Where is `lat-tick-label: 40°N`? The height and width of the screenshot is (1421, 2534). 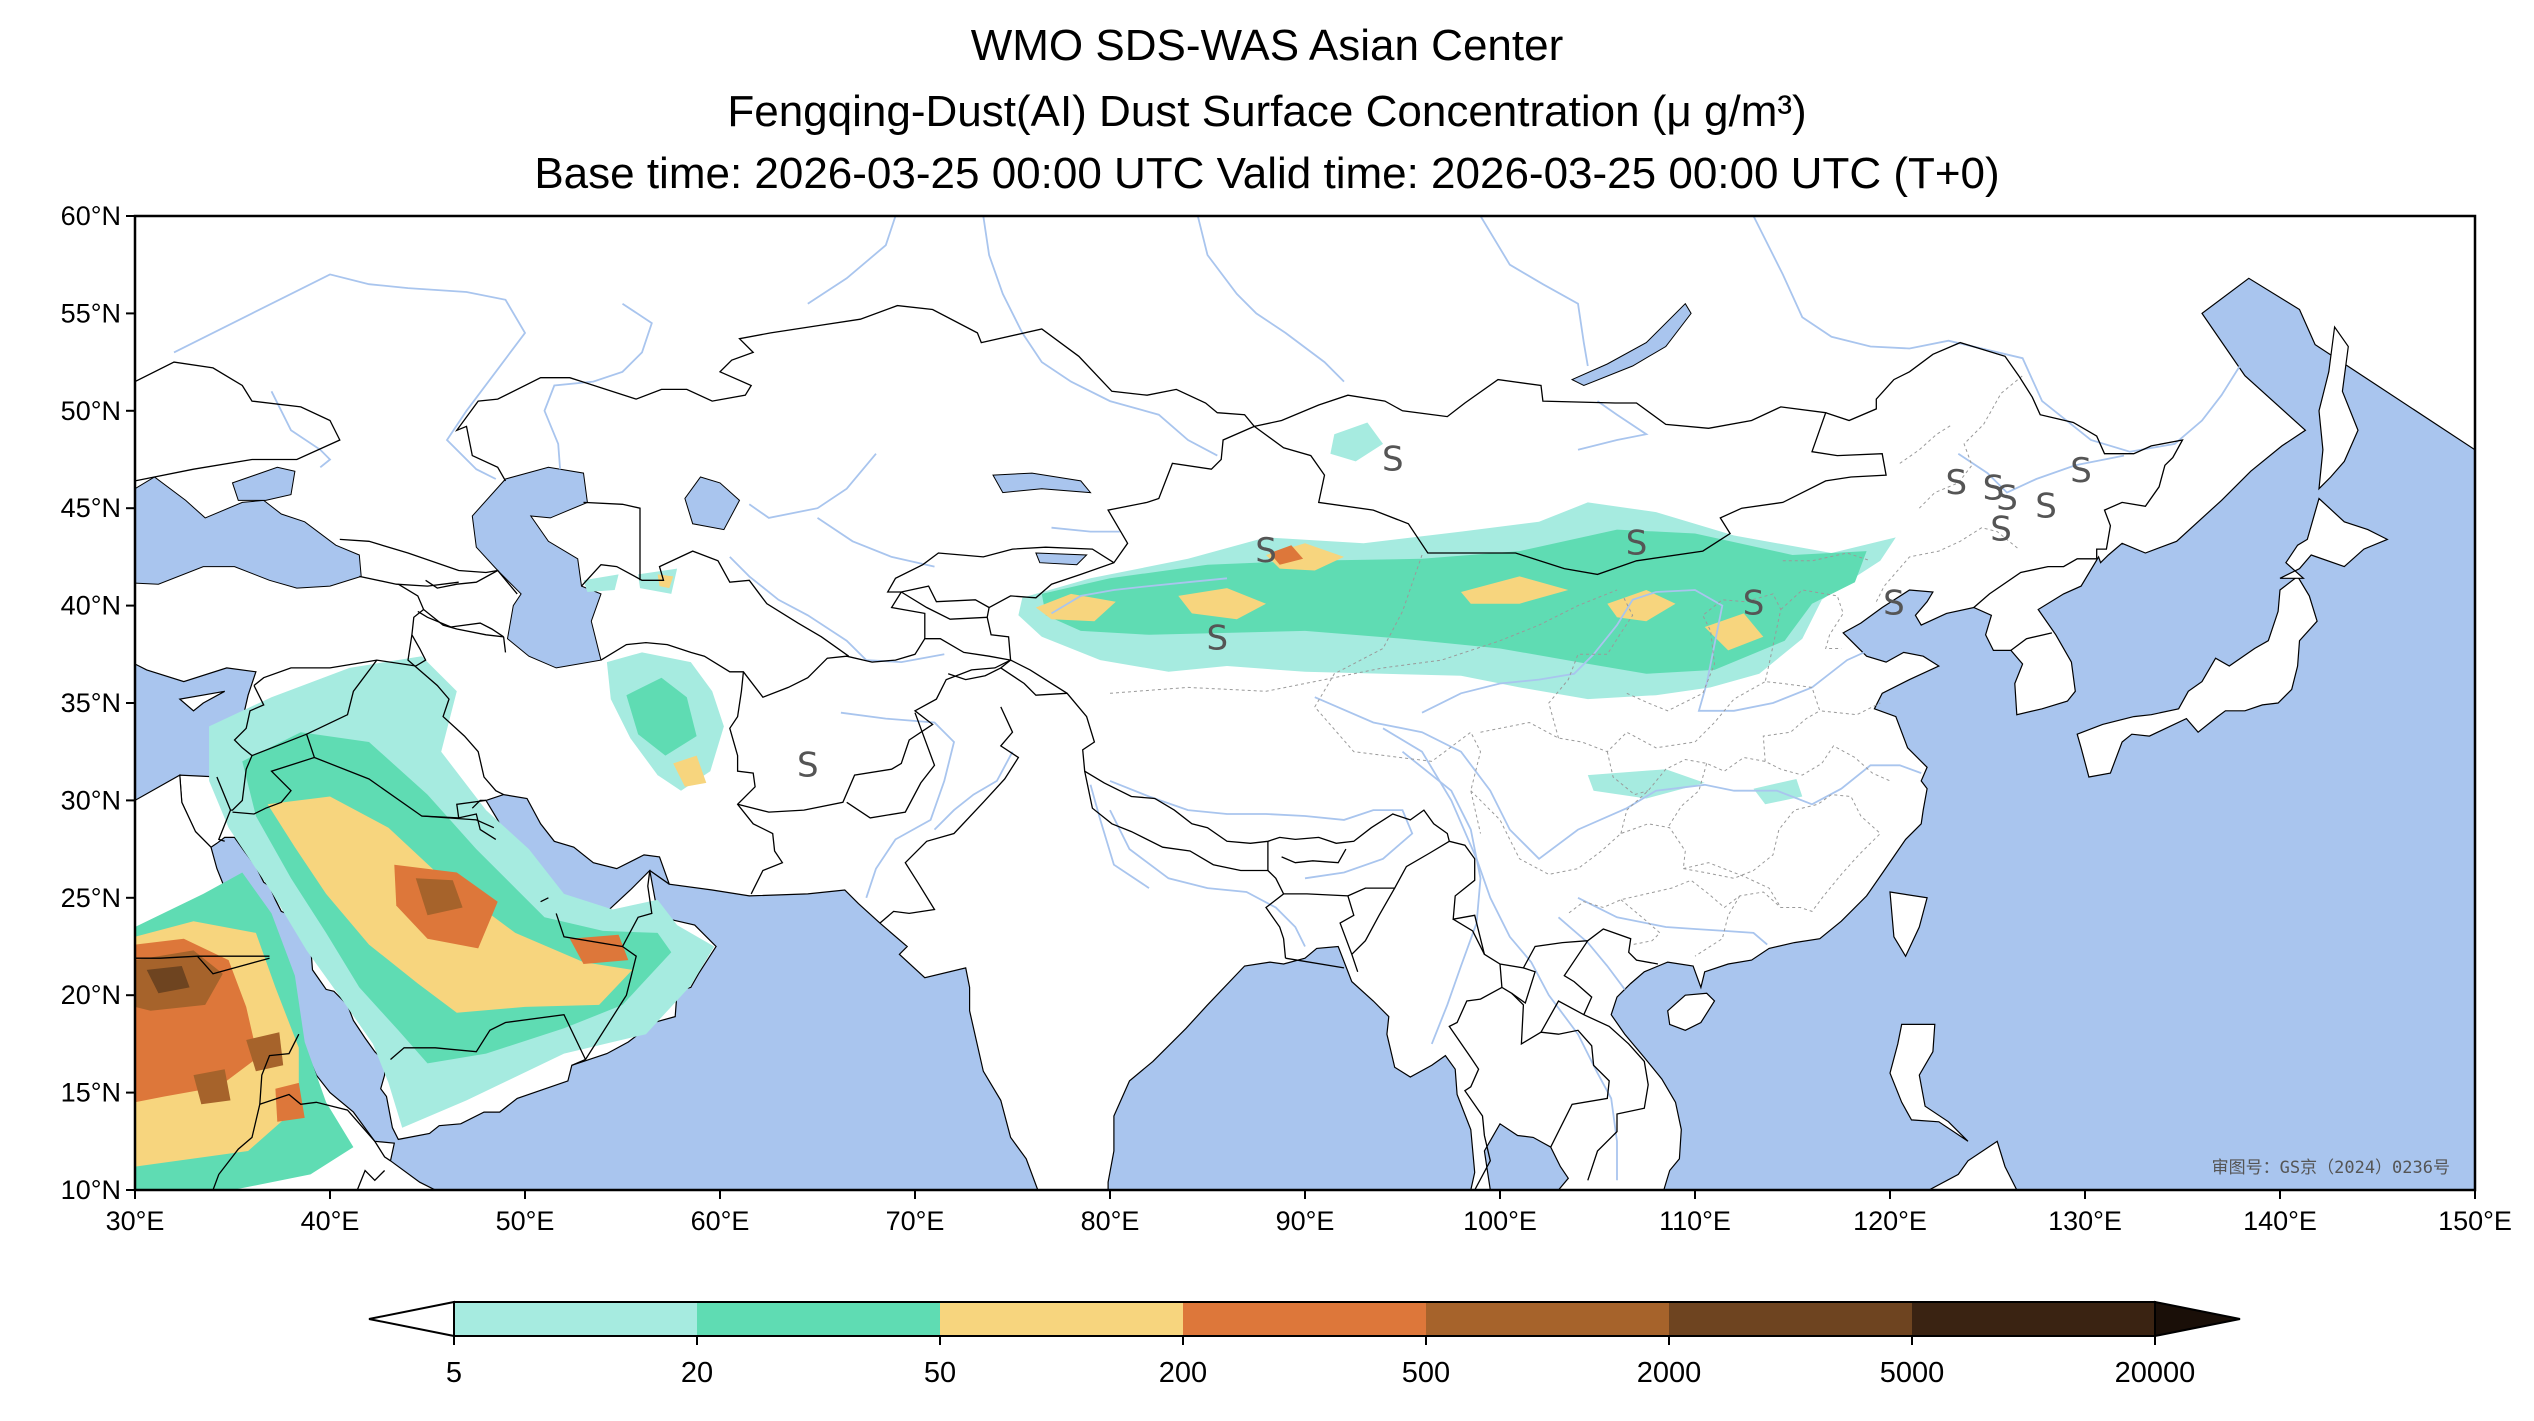
lat-tick-label: 40°N is located at coordinates (91, 606).